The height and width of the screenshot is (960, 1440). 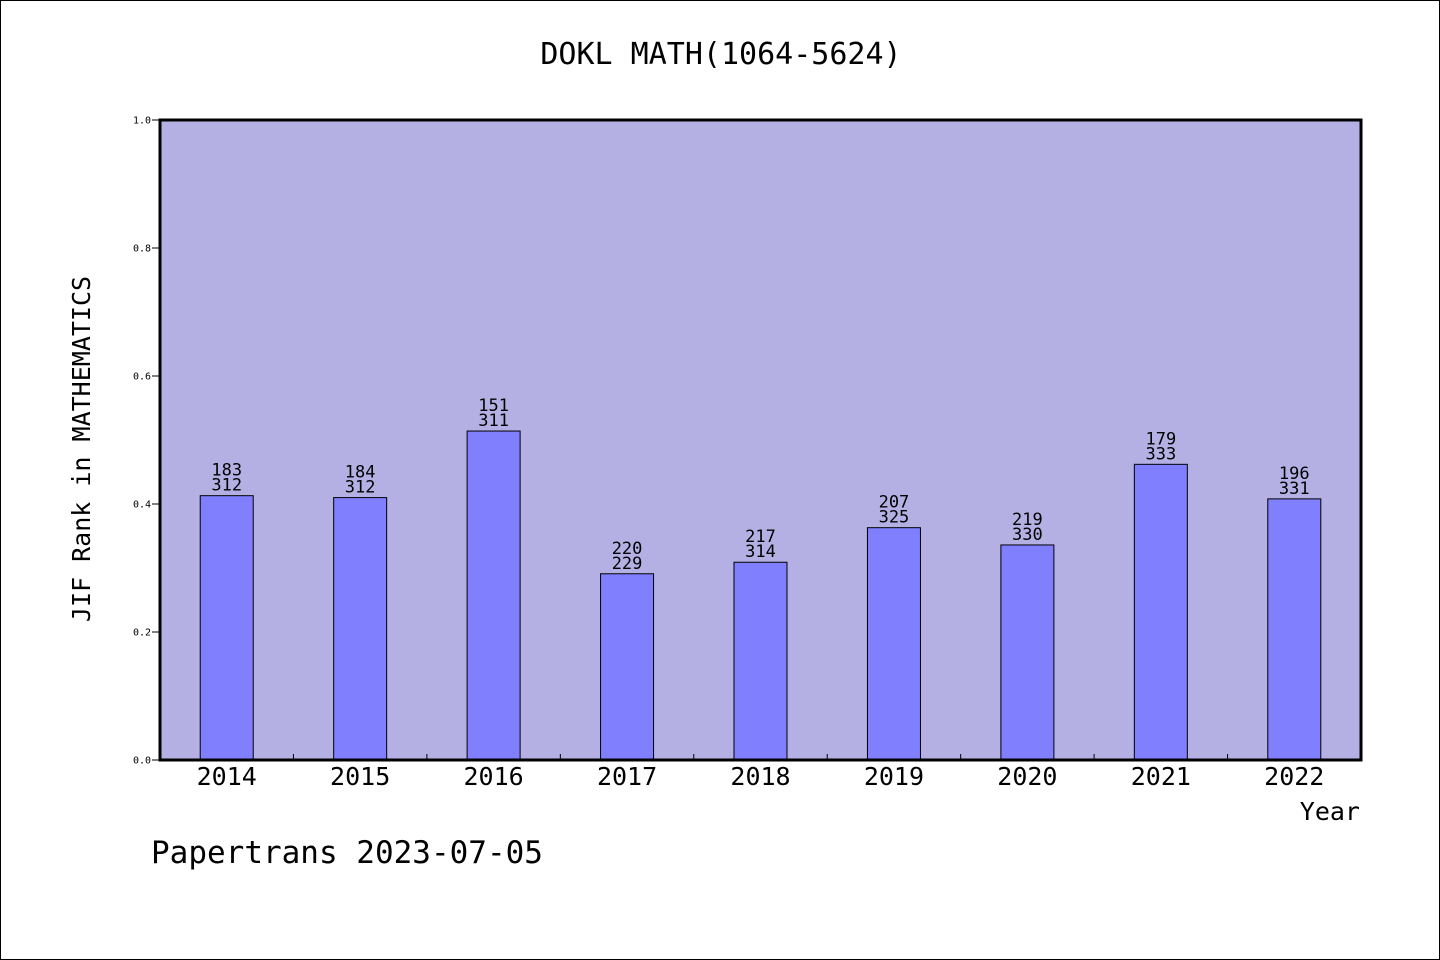 What do you see at coordinates (760, 661) in the screenshot?
I see `bar-2018` at bounding box center [760, 661].